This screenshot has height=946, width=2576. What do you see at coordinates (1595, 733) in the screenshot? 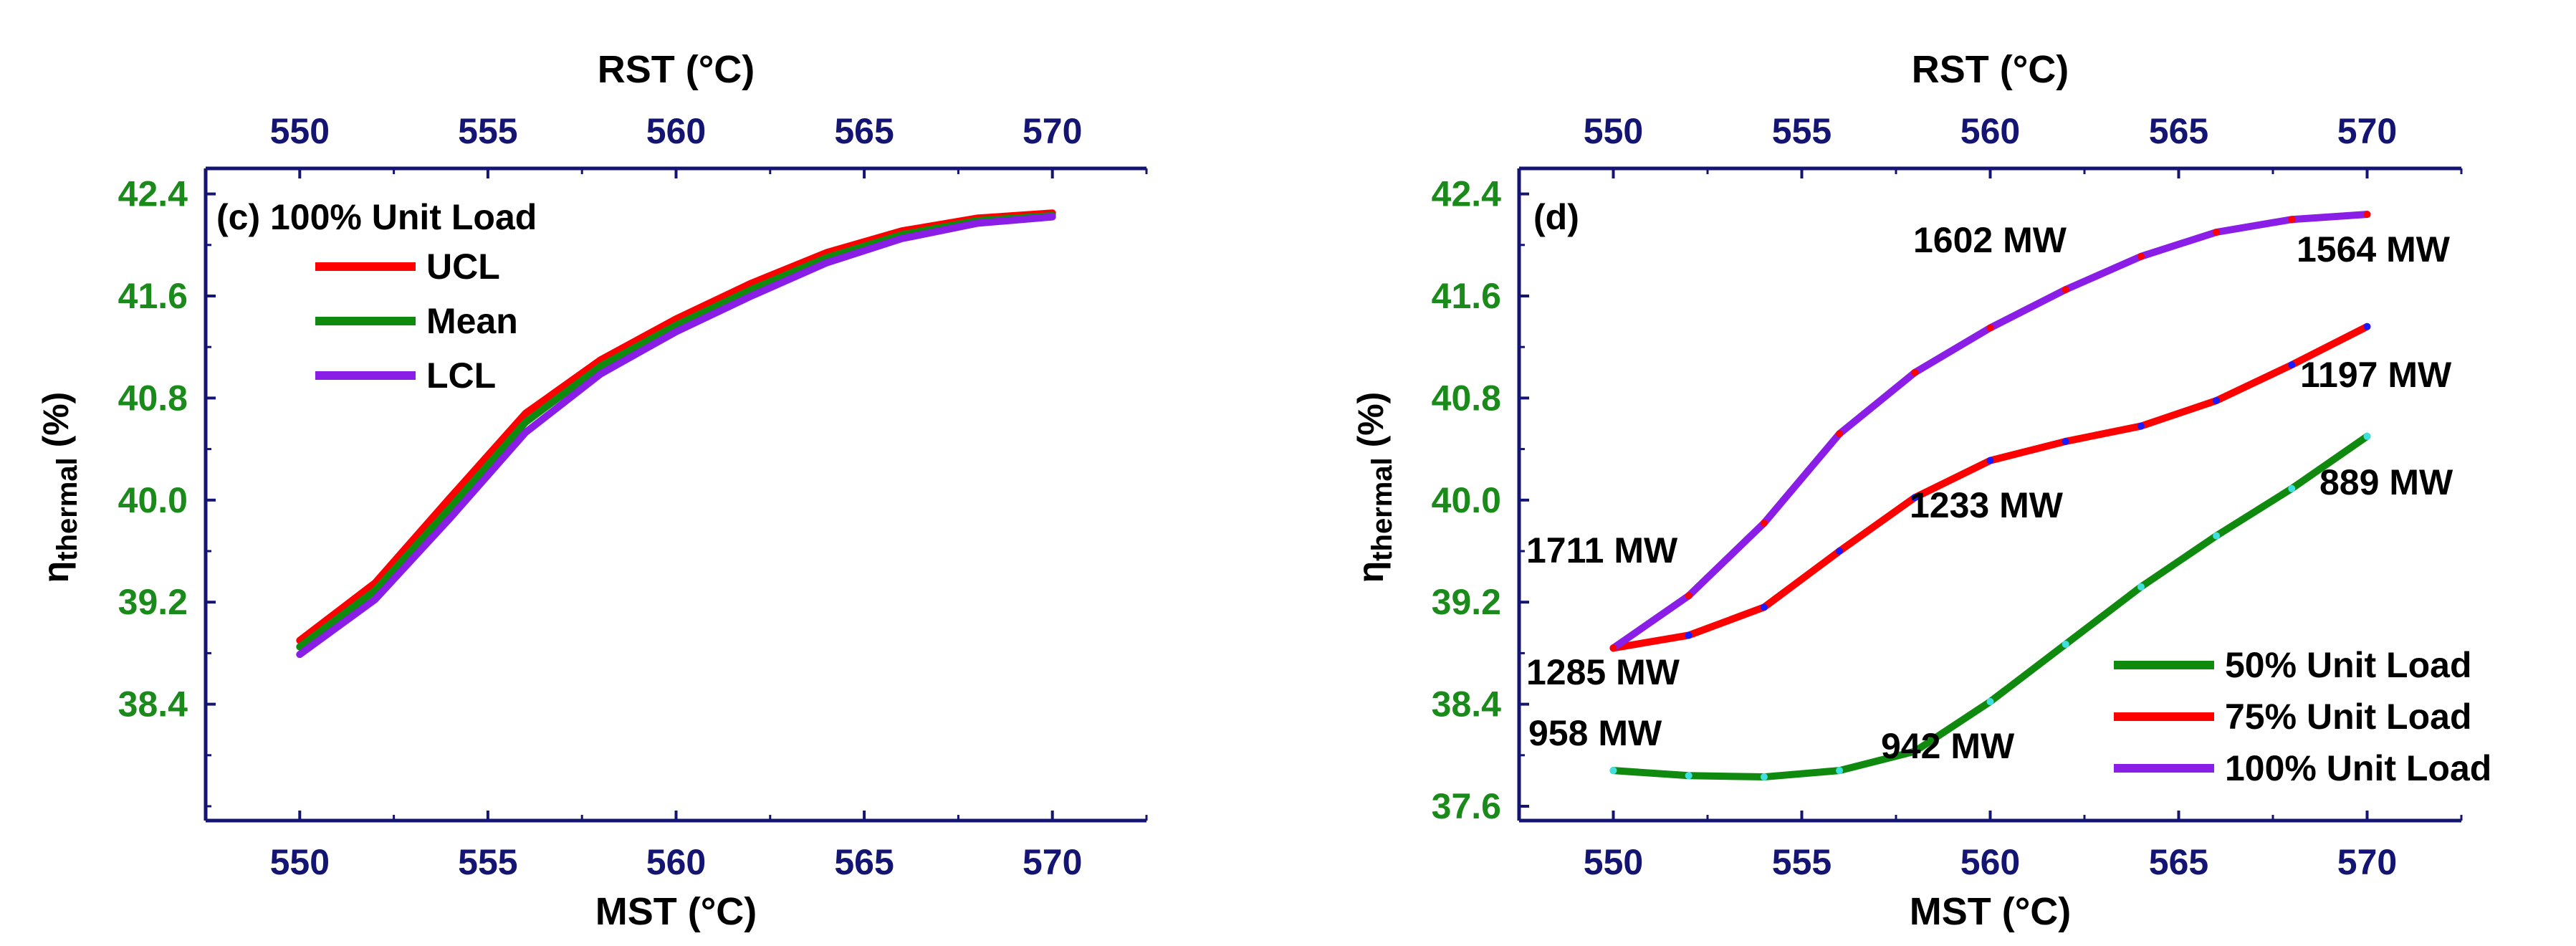
I see `annotation-label: 958 MW` at bounding box center [1595, 733].